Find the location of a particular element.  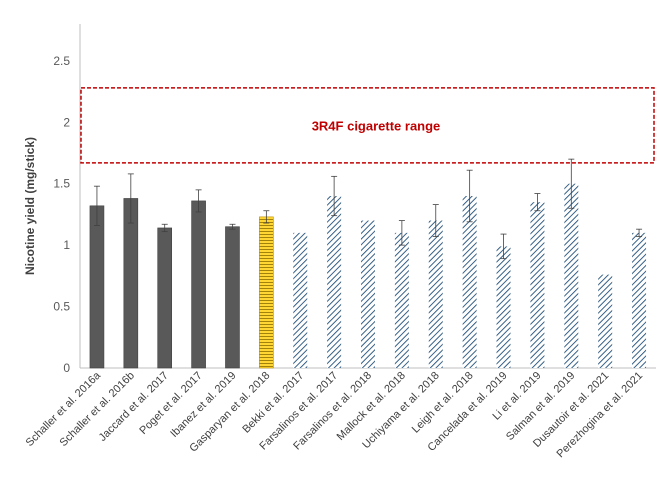

y-tick-label: 2.5 is located at coordinates (61, 61).